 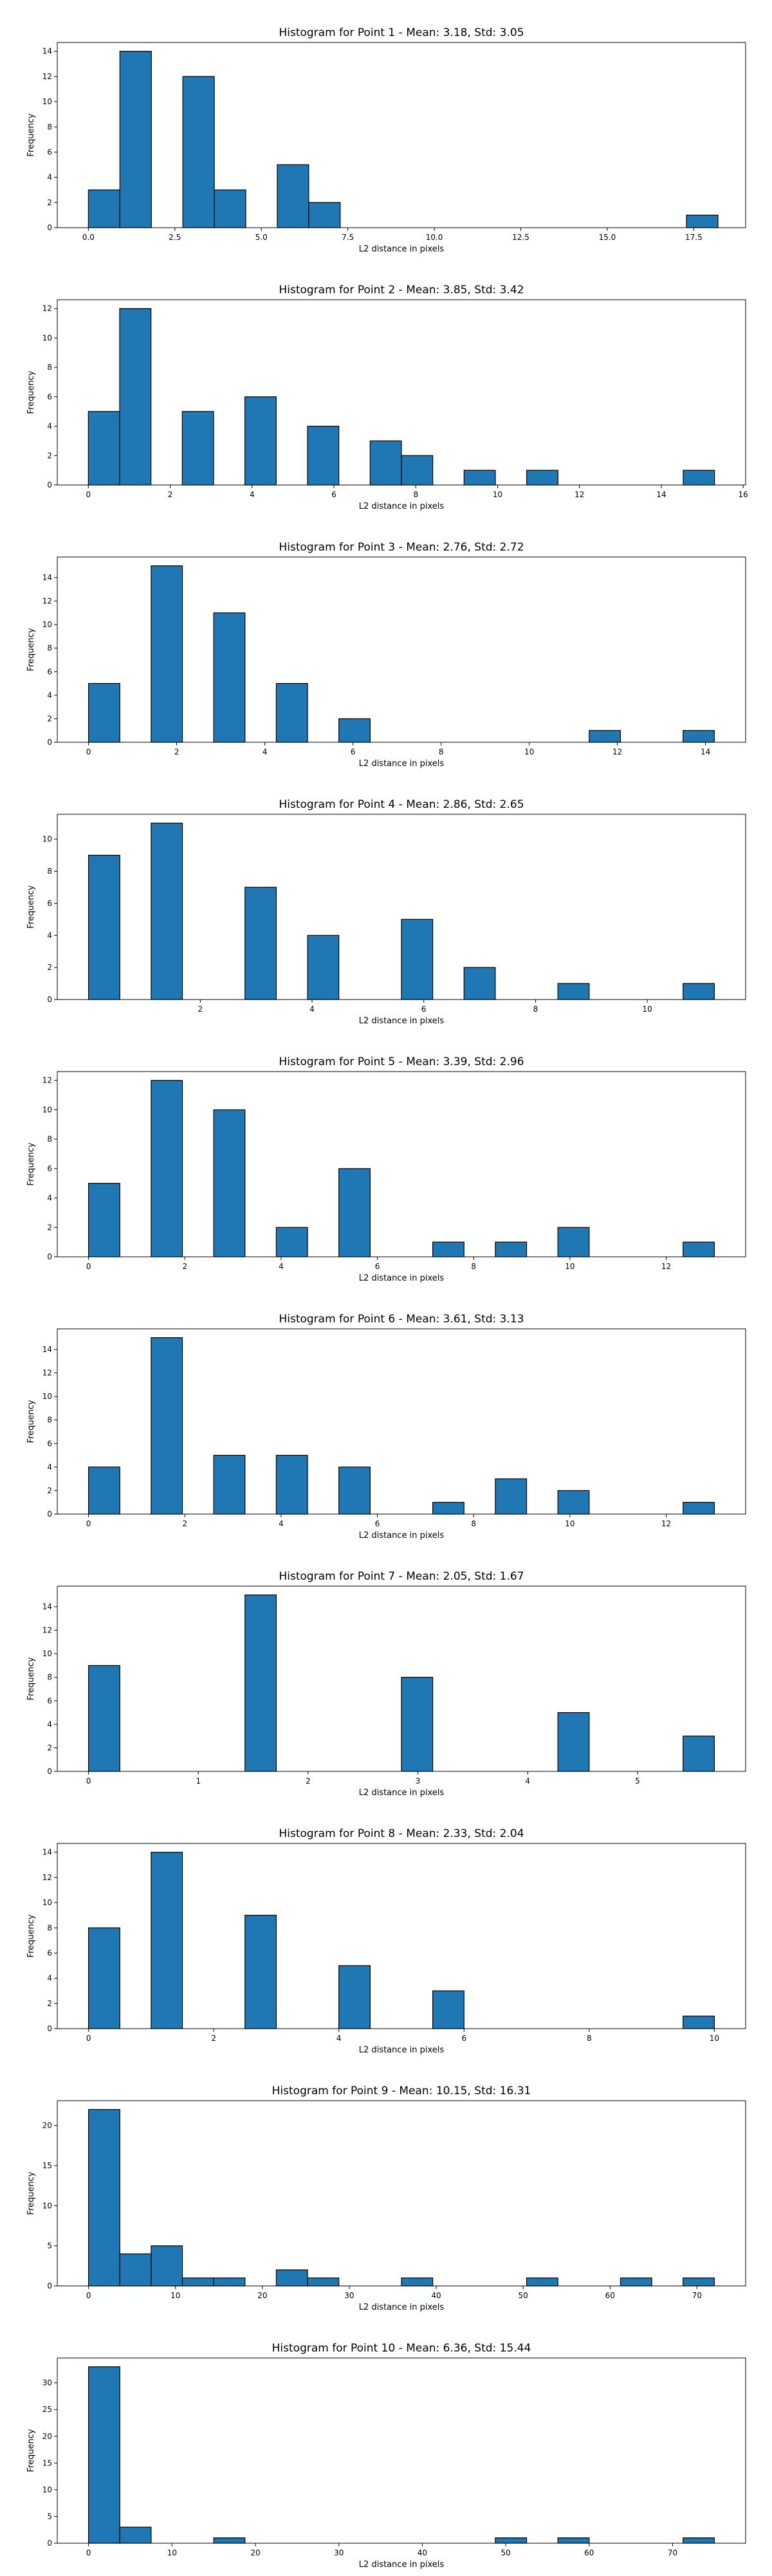 I want to click on y-tick-label: 15, so click(x=47, y=2462).